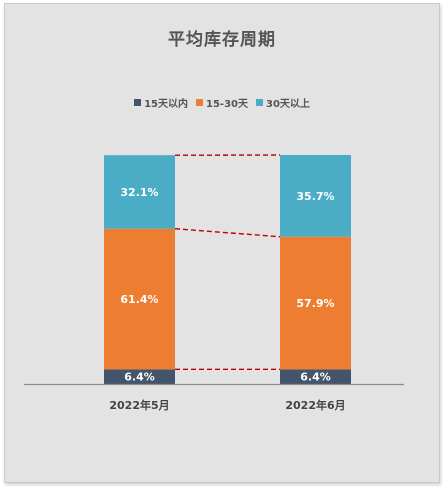  What do you see at coordinates (166, 104) in the screenshot?
I see `legend-label-0: 15天以内` at bounding box center [166, 104].